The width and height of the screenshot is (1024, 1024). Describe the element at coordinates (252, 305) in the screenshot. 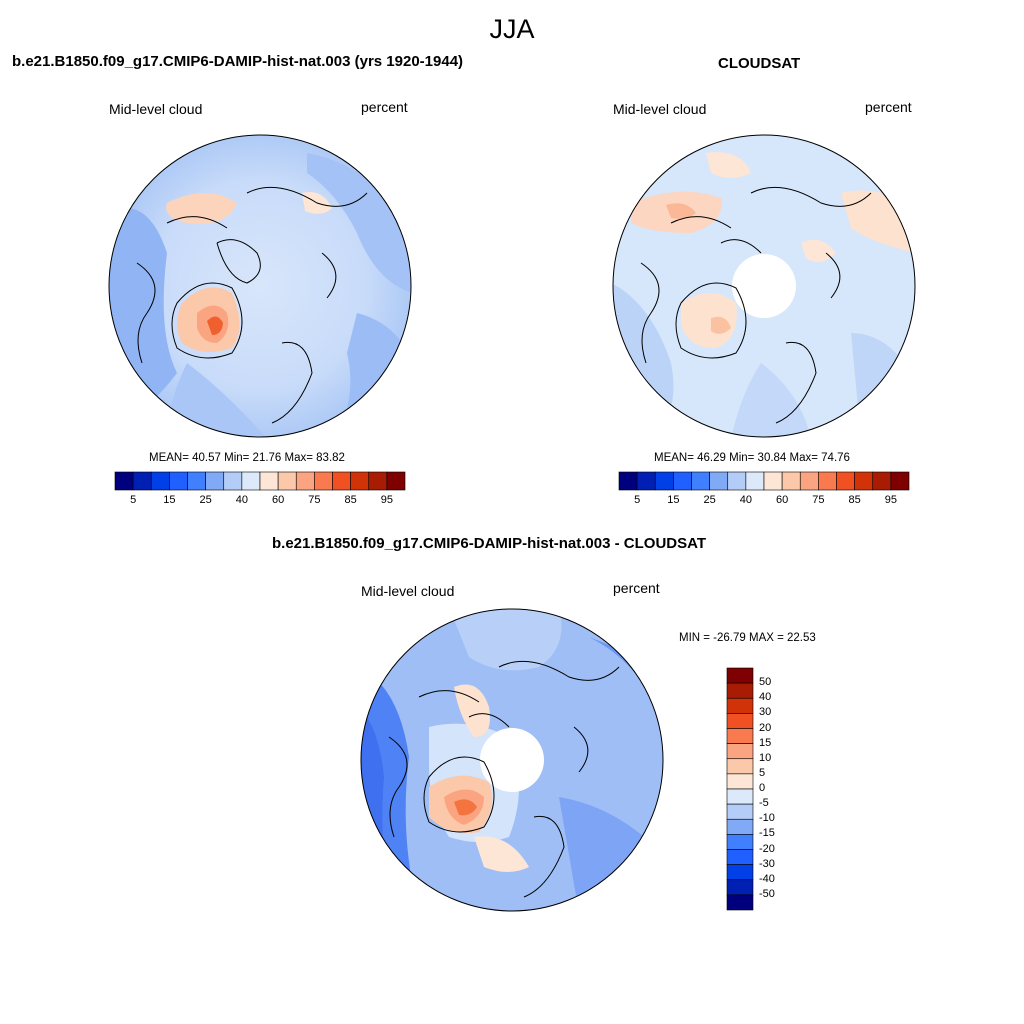

I see `panel1-coastlines` at that location.